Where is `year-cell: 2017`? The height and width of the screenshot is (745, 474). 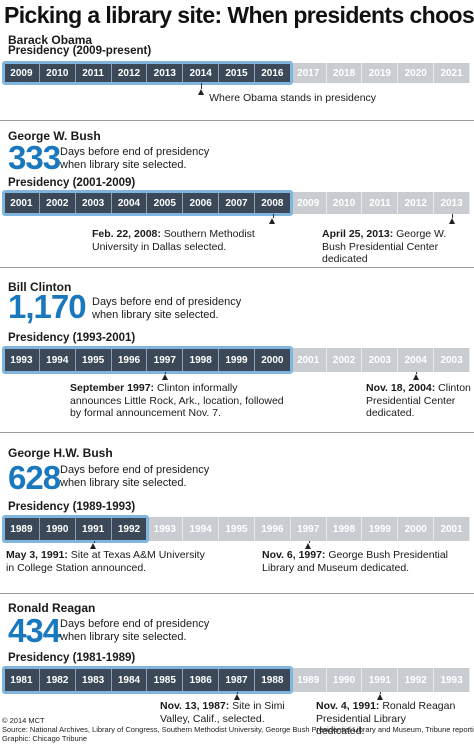 year-cell: 2017 is located at coordinates (308, 73).